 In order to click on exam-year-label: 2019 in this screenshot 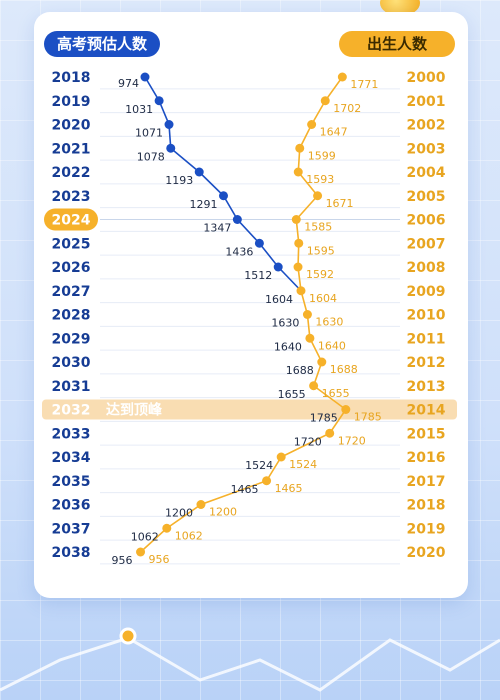, I will do `click(71, 102)`.